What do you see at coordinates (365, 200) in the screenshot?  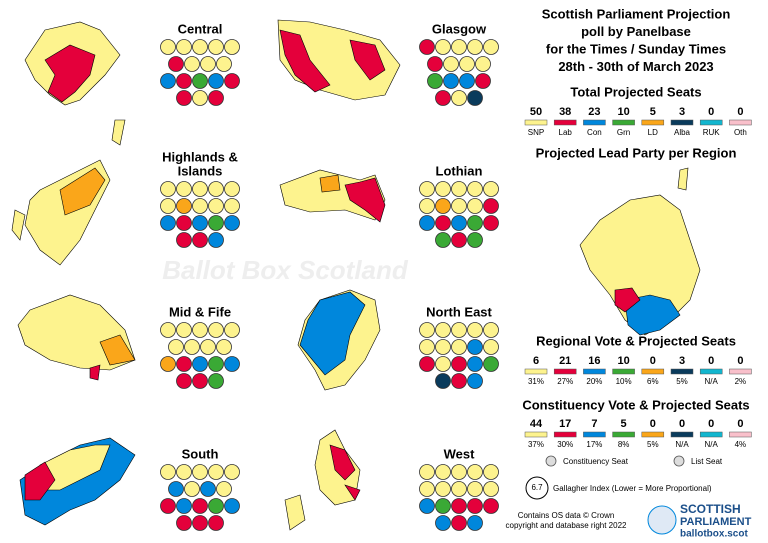 I see `map-lothian-lab` at bounding box center [365, 200].